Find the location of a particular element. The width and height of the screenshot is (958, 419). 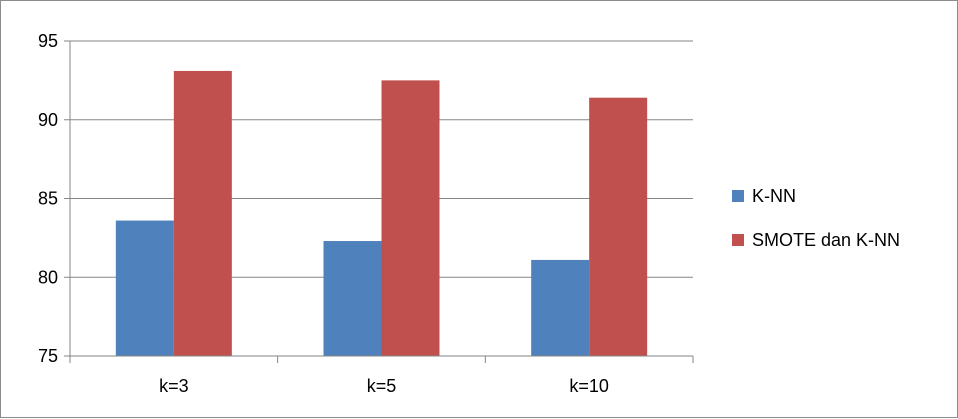

bar-smote-dan-k-nn-k10 is located at coordinates (618, 226).